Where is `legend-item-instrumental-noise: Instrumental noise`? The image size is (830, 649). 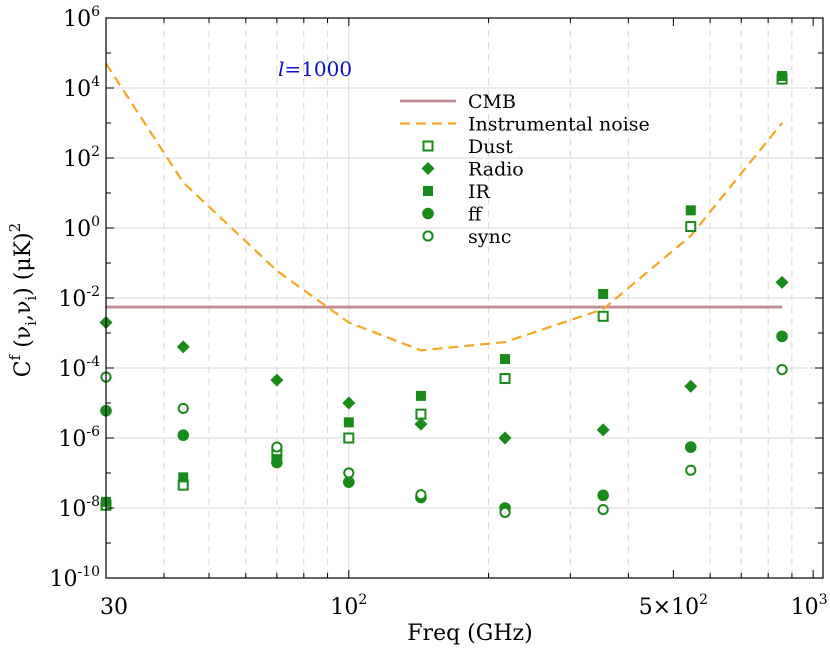
legend-item-instrumental-noise: Instrumental noise is located at coordinates (525, 125).